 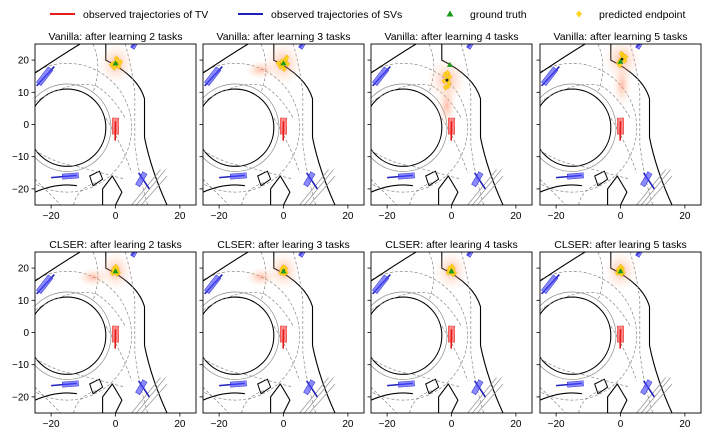 I want to click on legend-label: ground truth, so click(x=498, y=15).